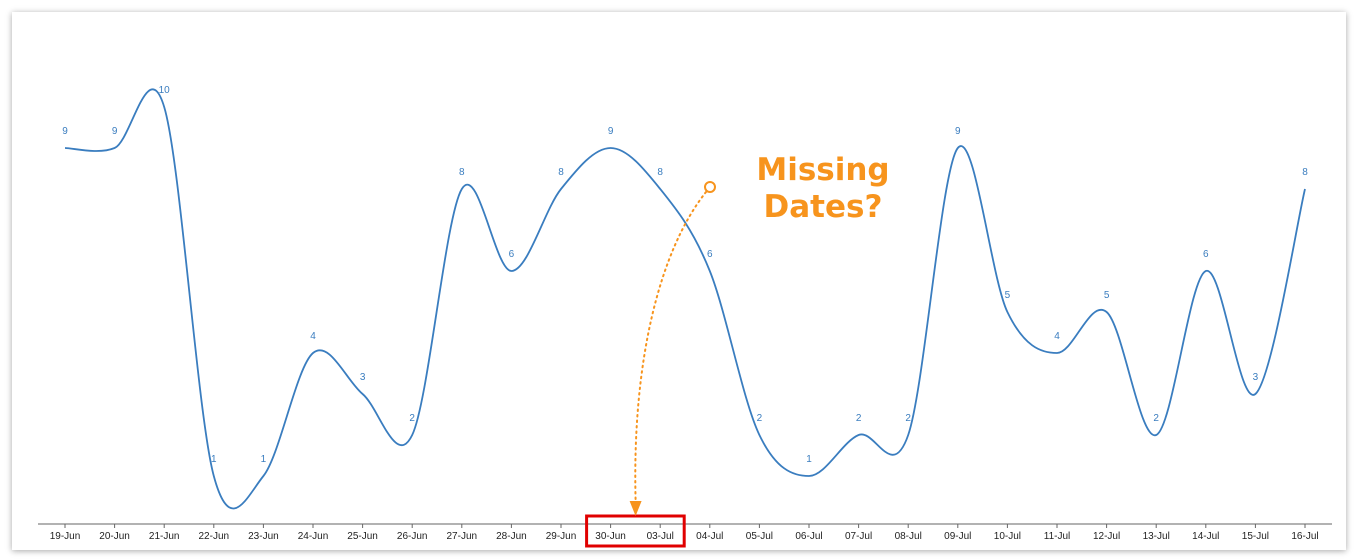 This screenshot has height=560, width=1358. I want to click on x-tick-label: 24-Jun, so click(313, 536).